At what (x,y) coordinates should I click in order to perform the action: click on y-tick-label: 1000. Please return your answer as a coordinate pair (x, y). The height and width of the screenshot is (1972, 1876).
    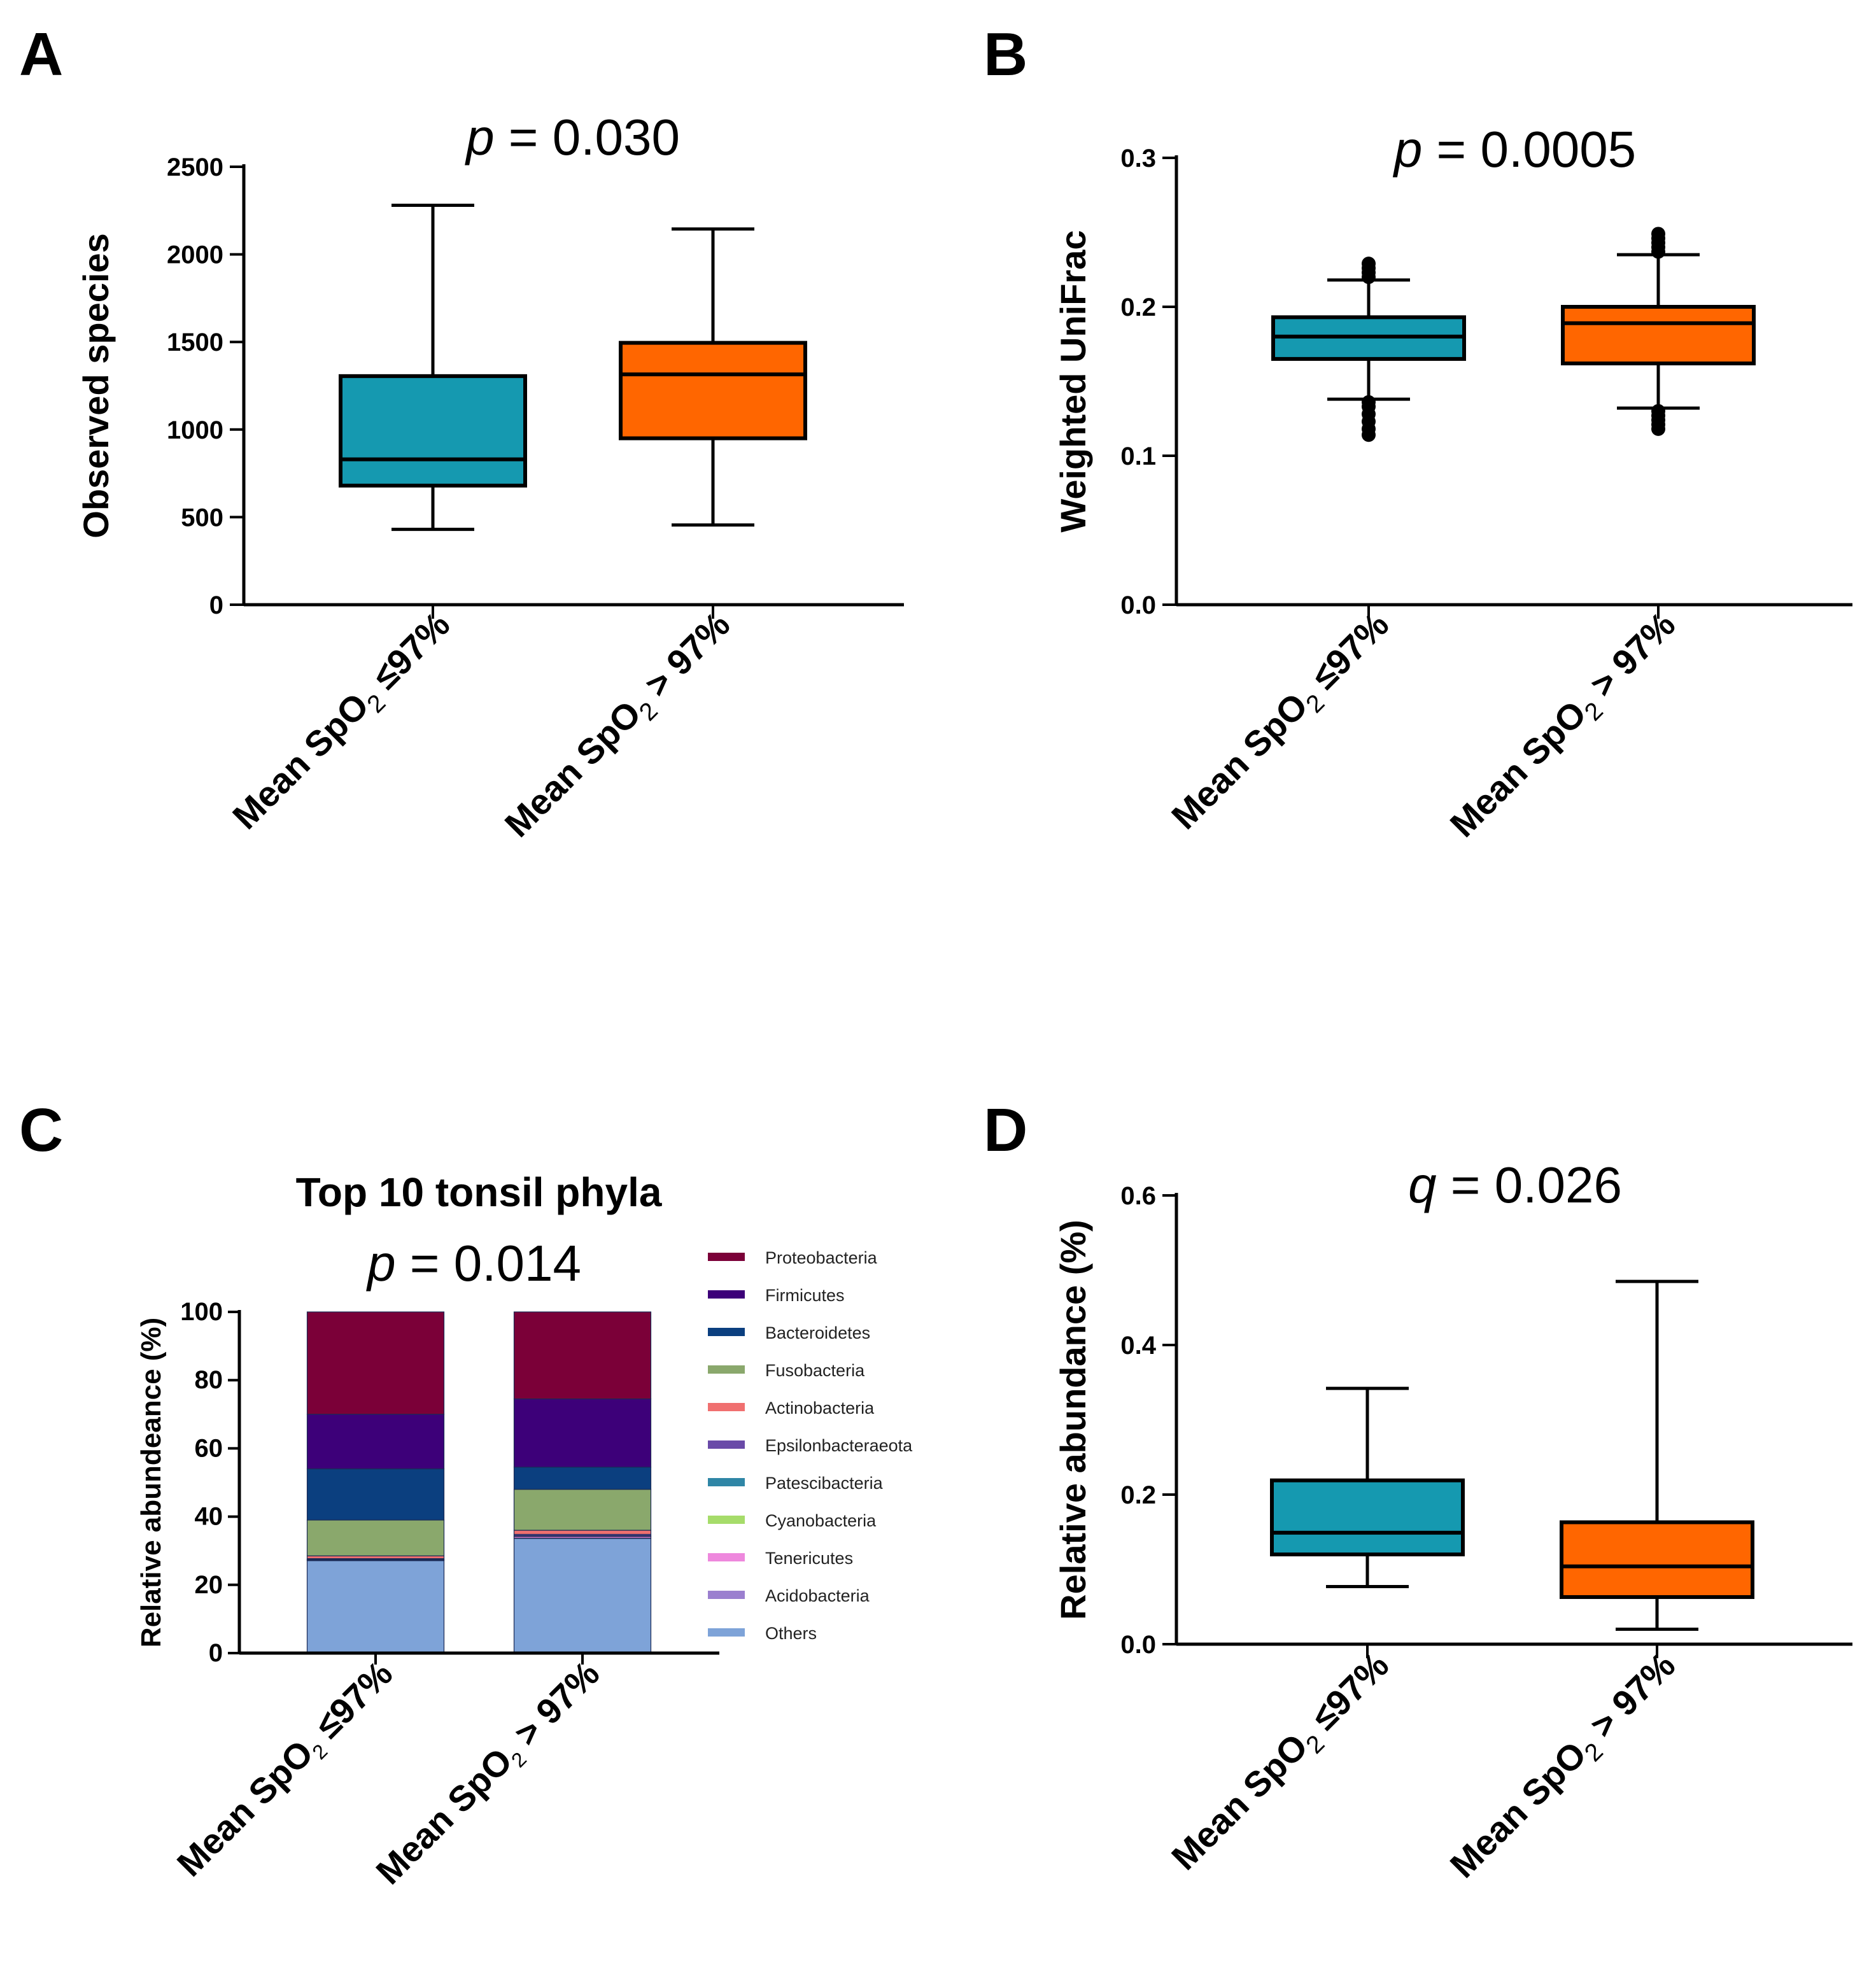
    Looking at the image, I should click on (195, 430).